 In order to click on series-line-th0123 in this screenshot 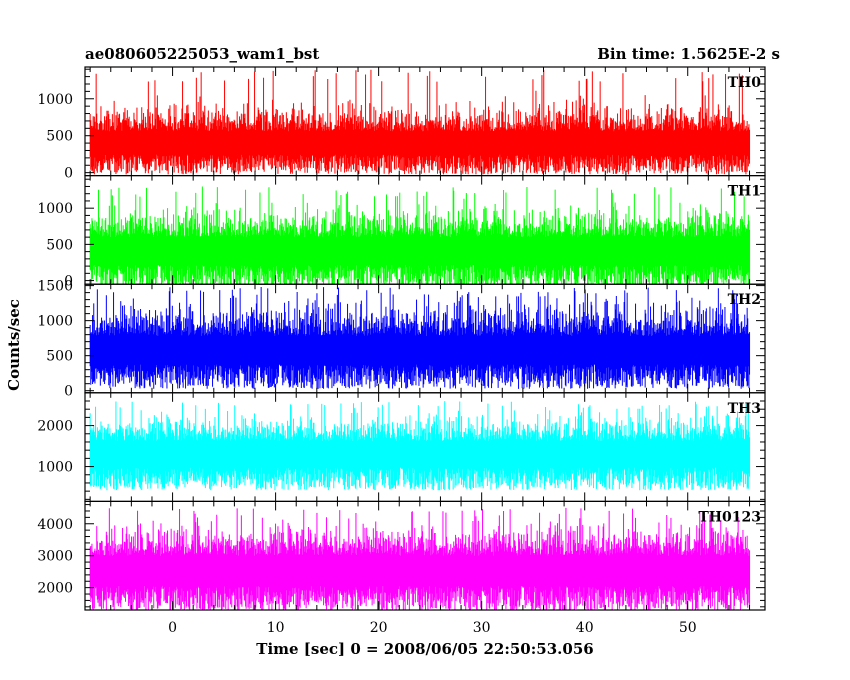, I will do `click(420, 558)`.